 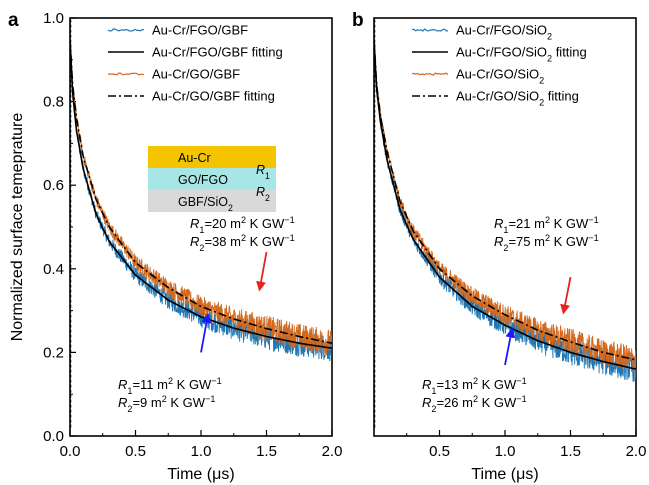 What do you see at coordinates (17, 227) in the screenshot?
I see `y-axis-label: Normalized surface temeprature` at bounding box center [17, 227].